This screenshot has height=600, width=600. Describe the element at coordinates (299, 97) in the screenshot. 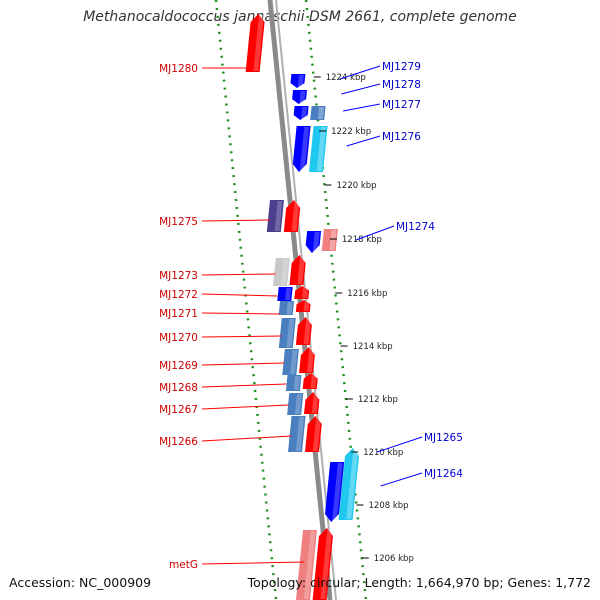

I see `gene-right-1-body` at that location.